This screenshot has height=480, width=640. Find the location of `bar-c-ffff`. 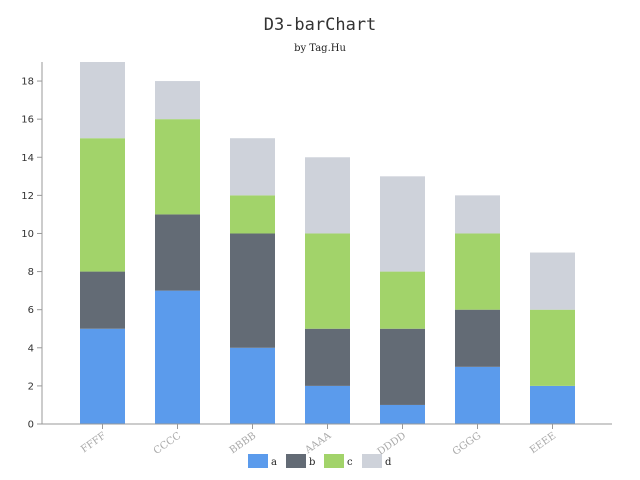

bar-c-ffff is located at coordinates (102, 205).